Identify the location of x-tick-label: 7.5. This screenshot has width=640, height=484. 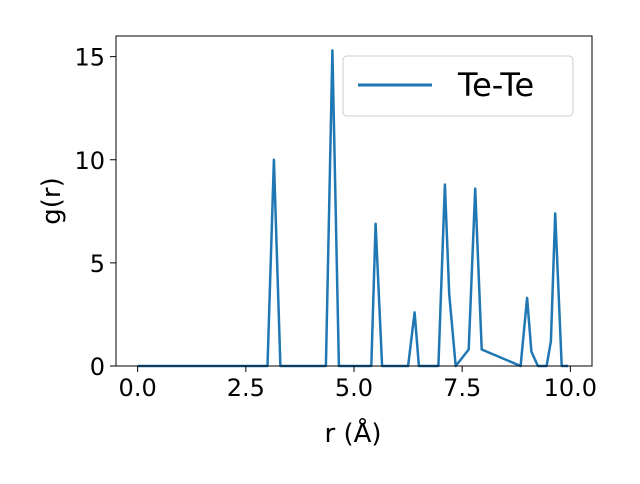
(462, 388).